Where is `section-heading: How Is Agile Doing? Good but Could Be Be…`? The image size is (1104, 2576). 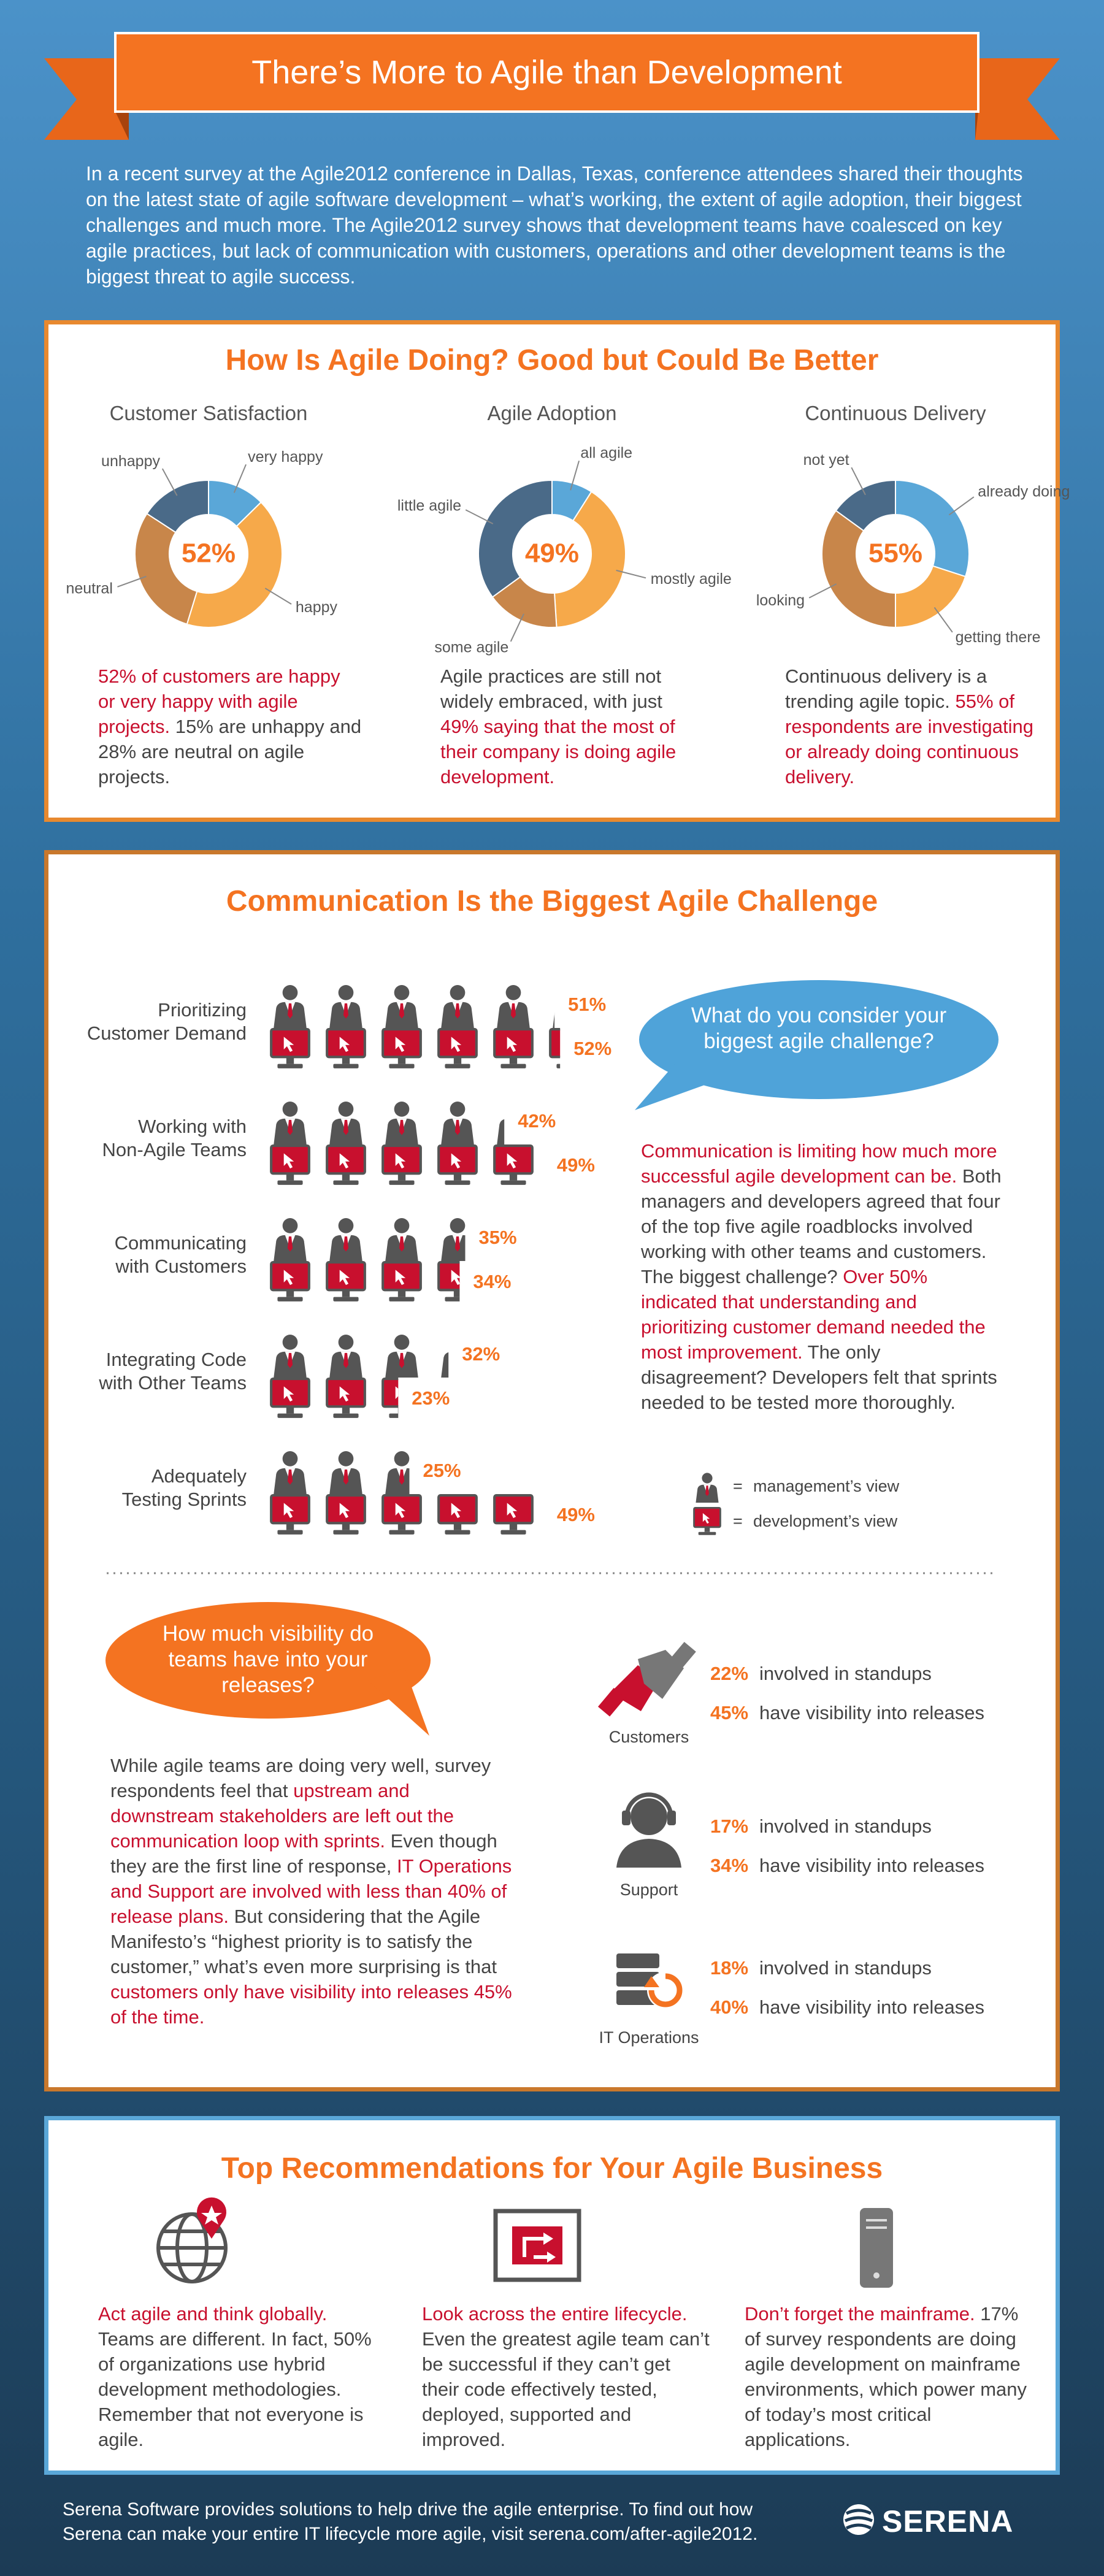 section-heading: How Is Agile Doing? Good but Could Be Be… is located at coordinates (552, 360).